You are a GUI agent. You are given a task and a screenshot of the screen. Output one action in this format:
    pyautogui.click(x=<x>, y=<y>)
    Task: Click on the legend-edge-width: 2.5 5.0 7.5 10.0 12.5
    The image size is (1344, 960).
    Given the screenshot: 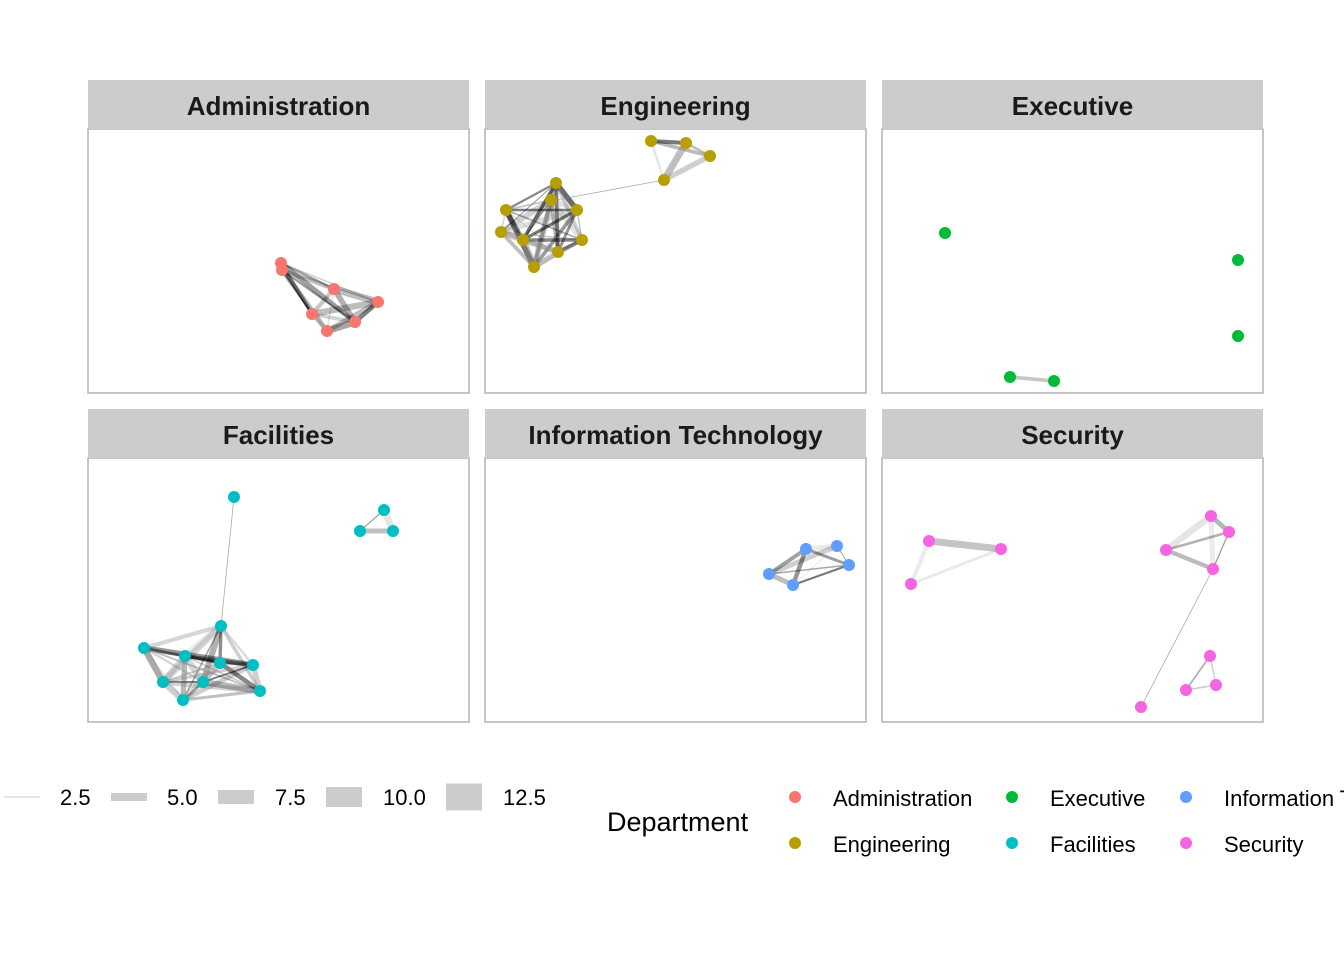 What is the action you would take?
    pyautogui.click(x=275, y=797)
    